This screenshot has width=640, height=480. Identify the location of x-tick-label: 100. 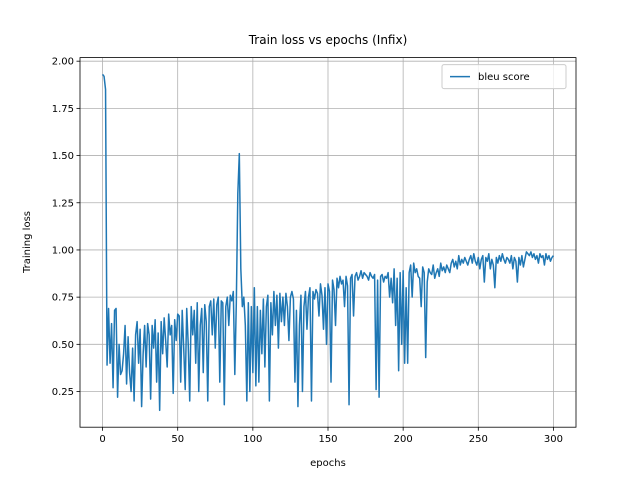
(252, 439).